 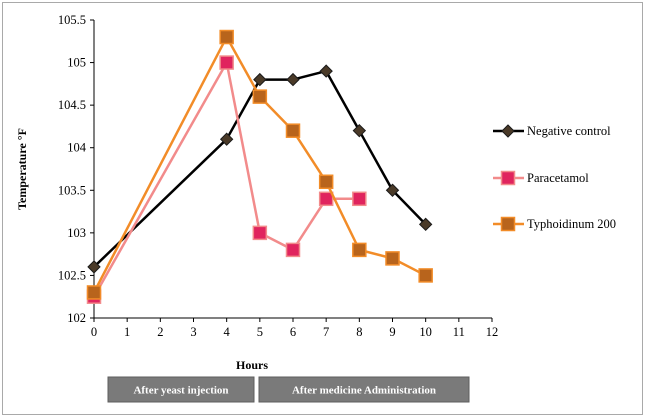 What do you see at coordinates (22, 169) in the screenshot?
I see `y-axis-title: Temperature °F` at bounding box center [22, 169].